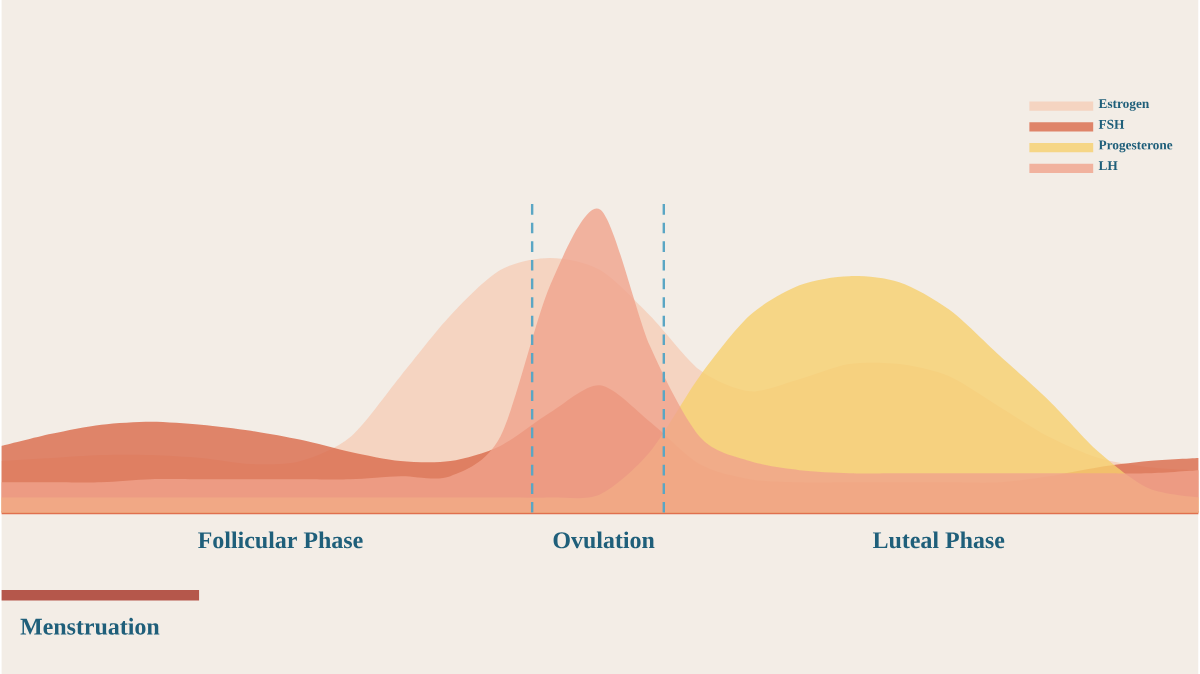  Describe the element at coordinates (90, 626) in the screenshot. I see `text: Menstruation` at that location.